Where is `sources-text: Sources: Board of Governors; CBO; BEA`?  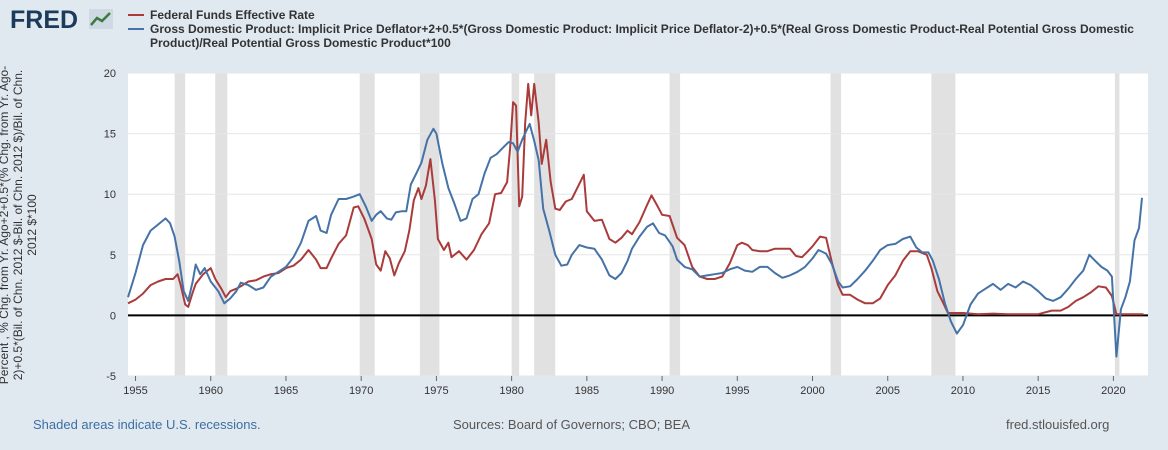
sources-text: Sources: Board of Governors; CBO; BEA is located at coordinates (571, 424).